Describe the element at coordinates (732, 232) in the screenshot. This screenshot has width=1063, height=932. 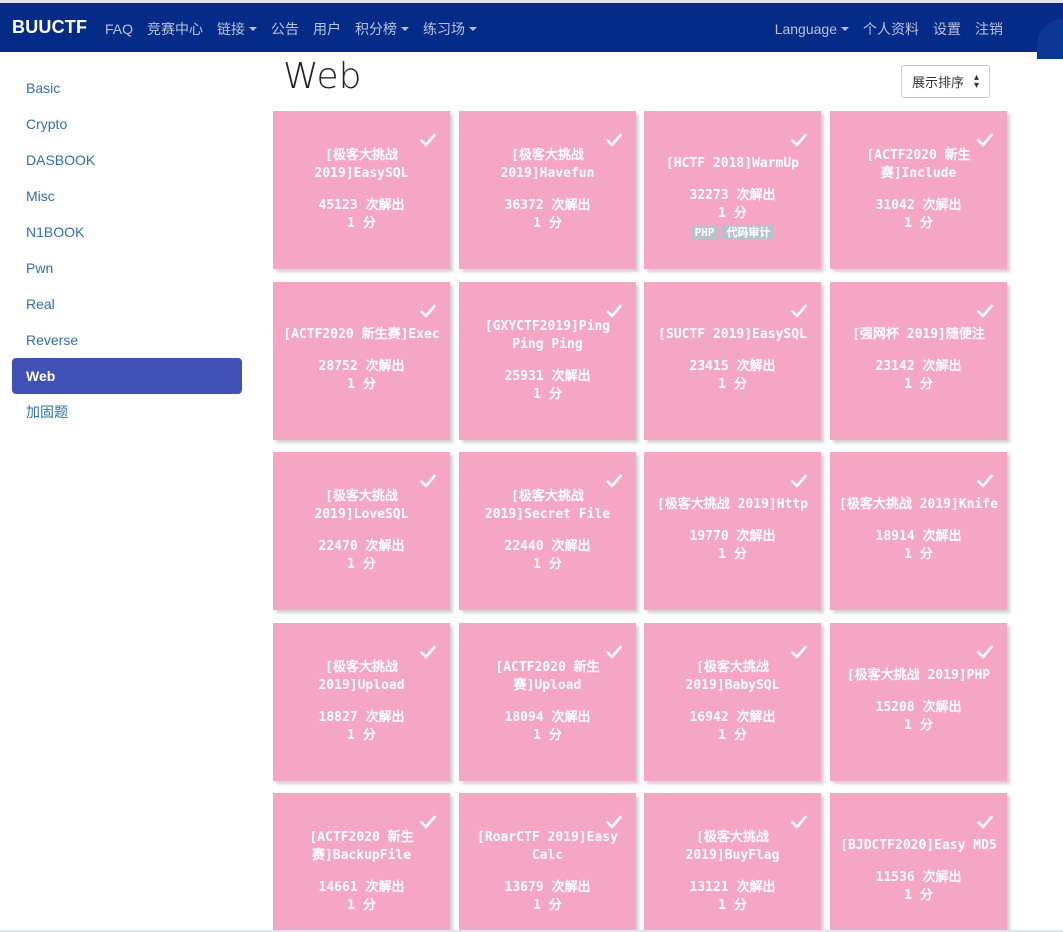
I see `challenge-tags: PHP 代码审计` at that location.